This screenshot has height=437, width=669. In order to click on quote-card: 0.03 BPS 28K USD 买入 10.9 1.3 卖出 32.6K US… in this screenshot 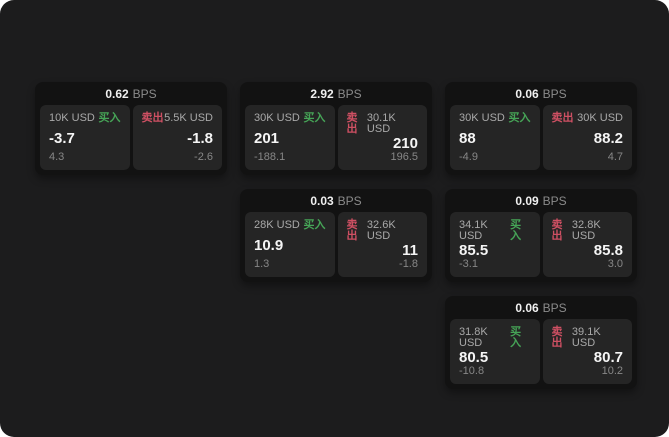, I will do `click(336, 235)`.